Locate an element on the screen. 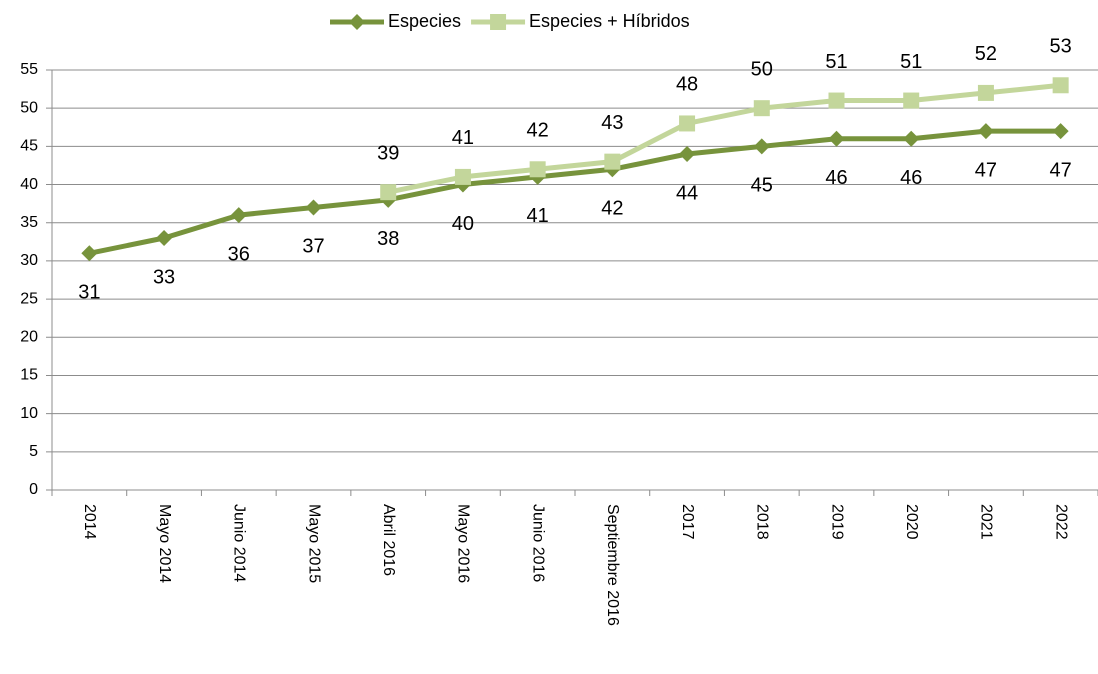  y-tick-label: 50 is located at coordinates (29, 107).